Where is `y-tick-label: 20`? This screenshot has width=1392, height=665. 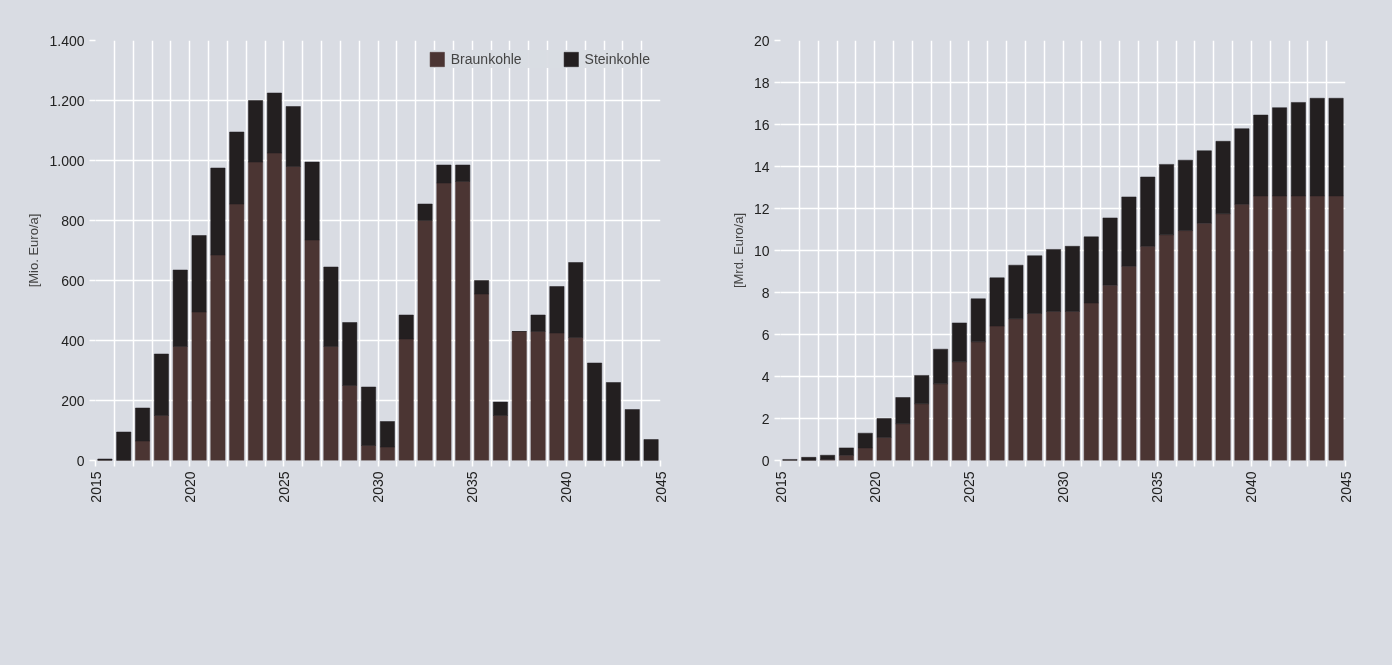
y-tick-label: 20 is located at coordinates (761, 40).